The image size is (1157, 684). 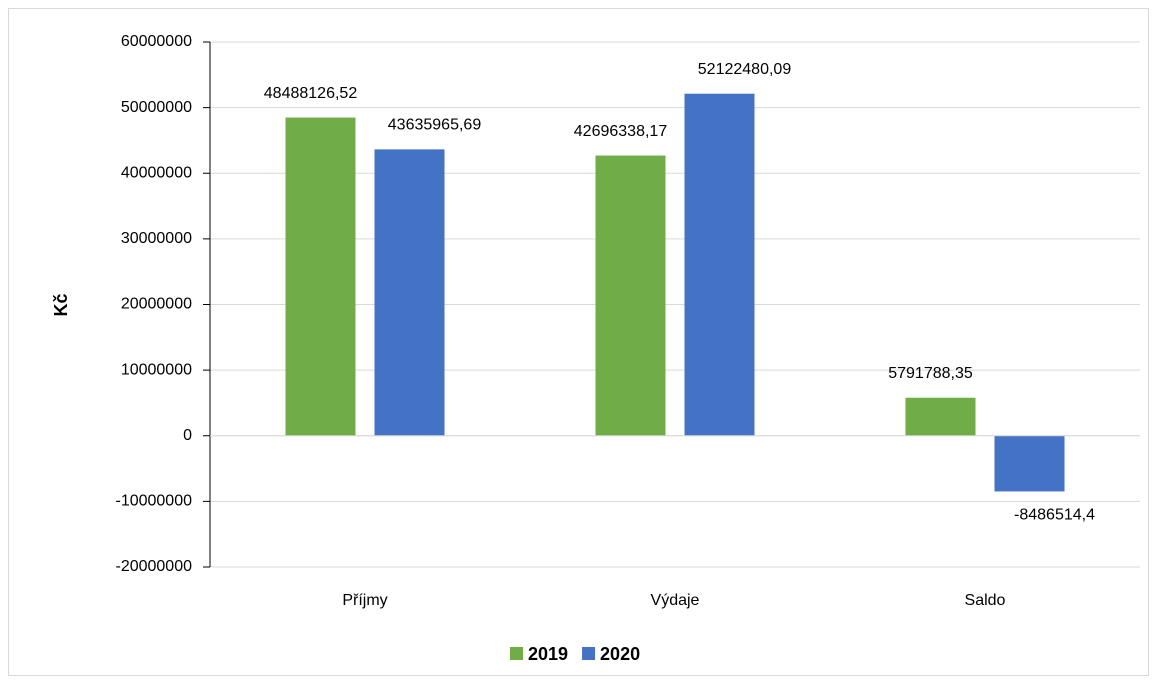 I want to click on y-tick-label: 30000000, so click(x=156, y=238).